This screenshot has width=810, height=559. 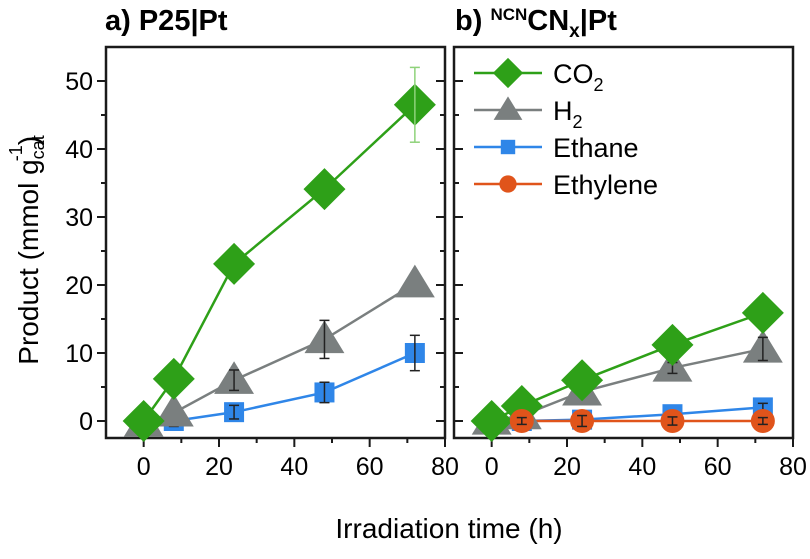 I want to click on y-tick-label: 30, so click(x=79, y=218).